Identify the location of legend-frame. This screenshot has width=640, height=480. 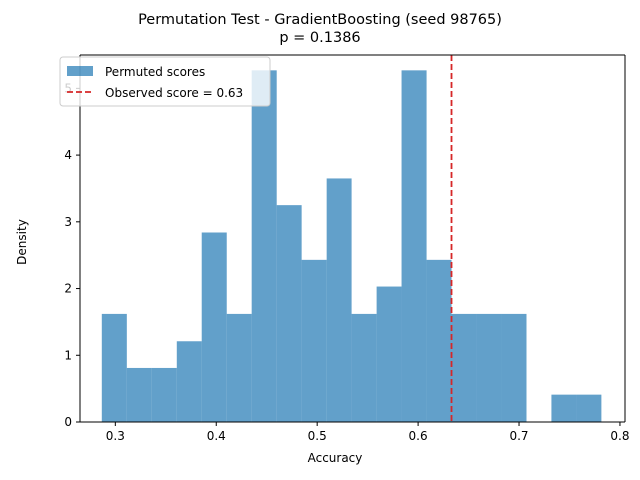
(165, 81).